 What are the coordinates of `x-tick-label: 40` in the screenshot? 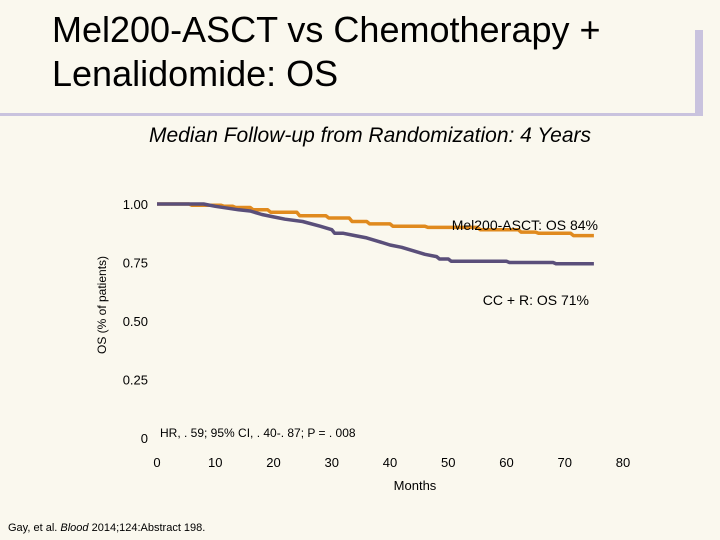 It's located at (390, 462).